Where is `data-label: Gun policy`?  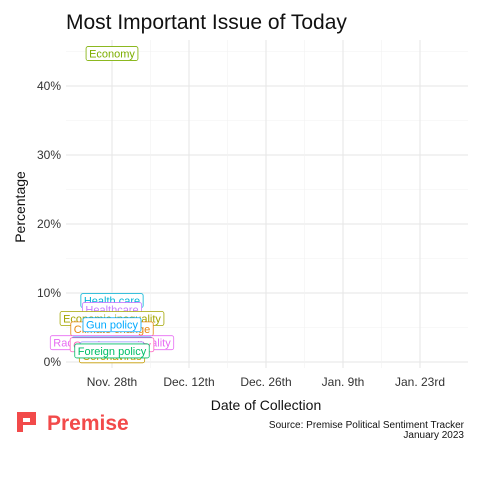 data-label: Gun policy is located at coordinates (112, 325).